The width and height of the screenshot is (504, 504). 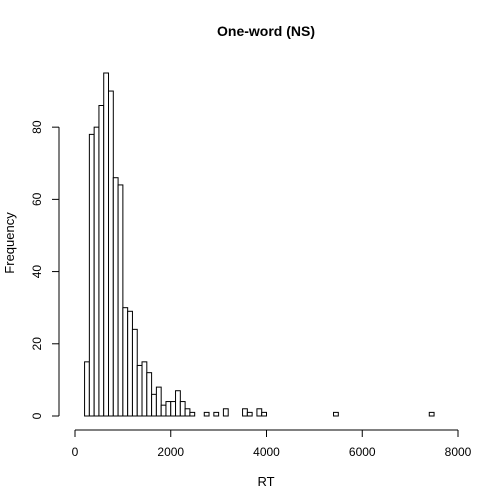 What do you see at coordinates (272, 444) in the screenshot?
I see `x-axis: 0 2000 4000 6000 8000` at bounding box center [272, 444].